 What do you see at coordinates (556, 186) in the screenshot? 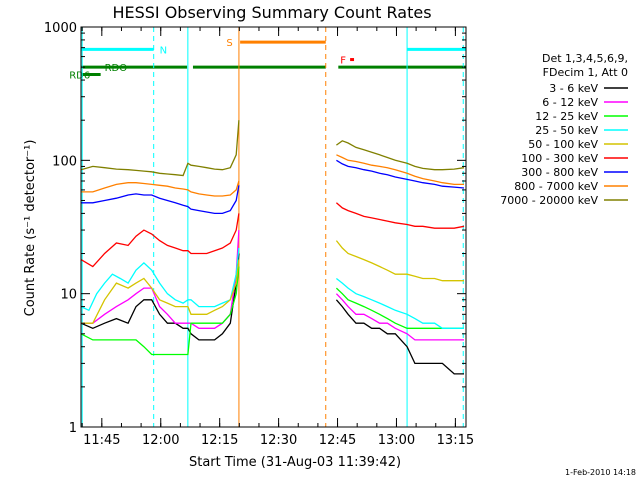
I see `legend-entry-label: 800 - 7000 keV` at bounding box center [556, 186].